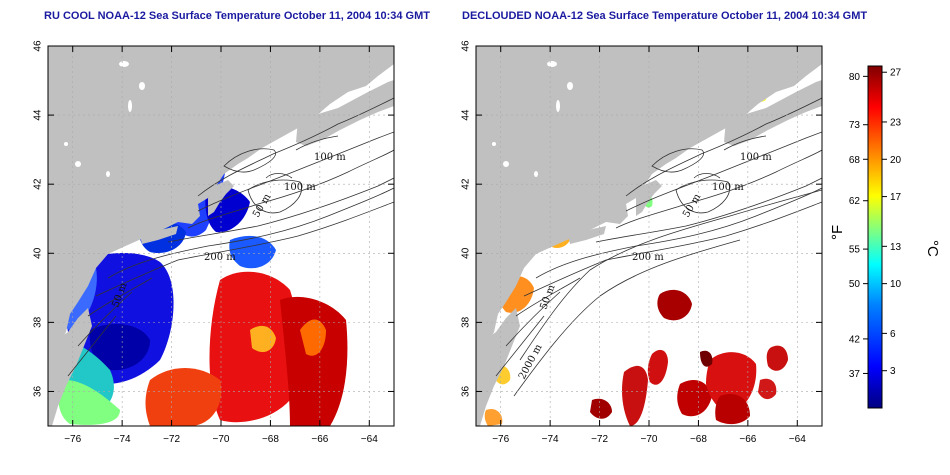 The height and width of the screenshot is (475, 950). What do you see at coordinates (728, 187) in the screenshot?
I see `right-isobath-label-2: 100 m` at bounding box center [728, 187].